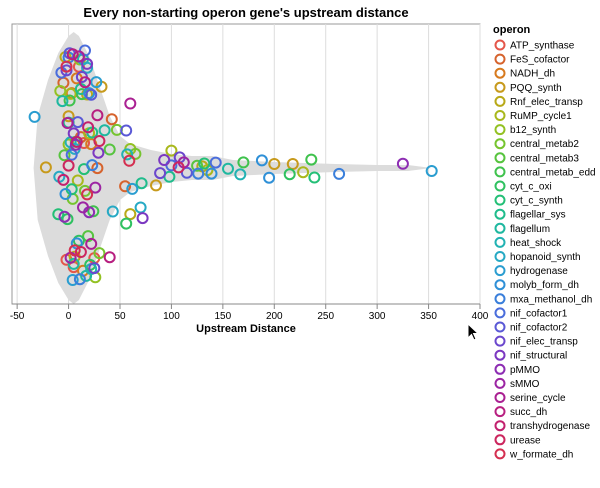  I want to click on legend-label: FeS_cofactor, so click(540, 60).